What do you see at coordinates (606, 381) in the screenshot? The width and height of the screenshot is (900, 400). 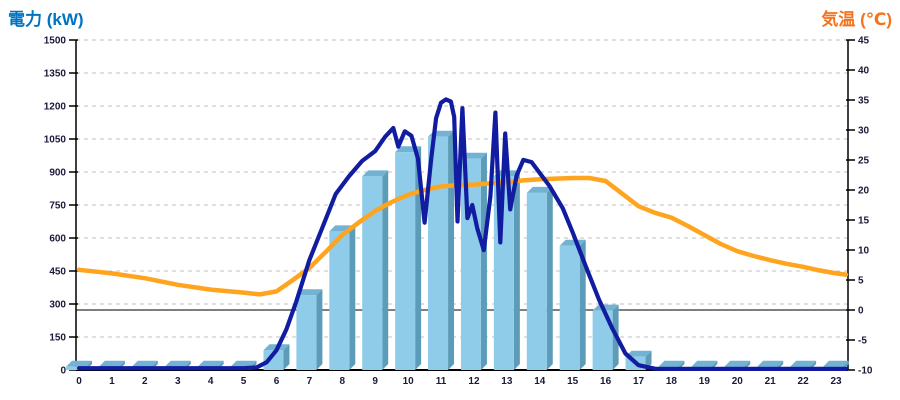 I see `x-tick-label: 16` at bounding box center [606, 381].